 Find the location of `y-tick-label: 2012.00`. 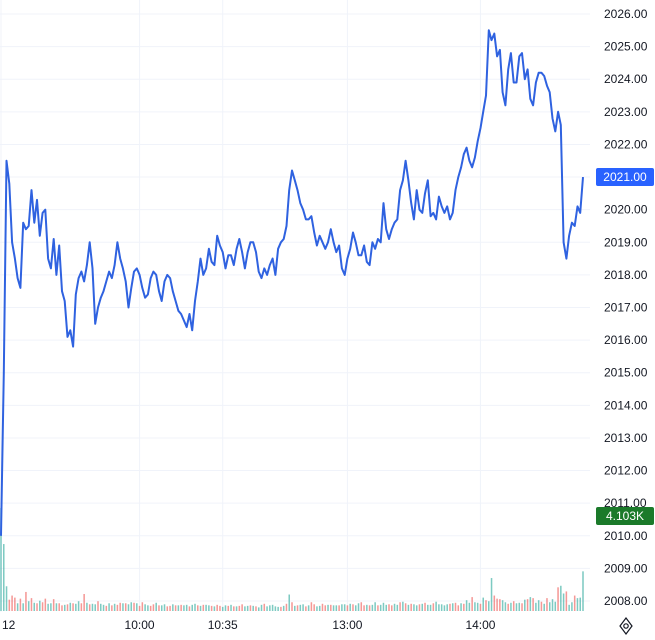

y-tick-label: 2012.00 is located at coordinates (626, 471).